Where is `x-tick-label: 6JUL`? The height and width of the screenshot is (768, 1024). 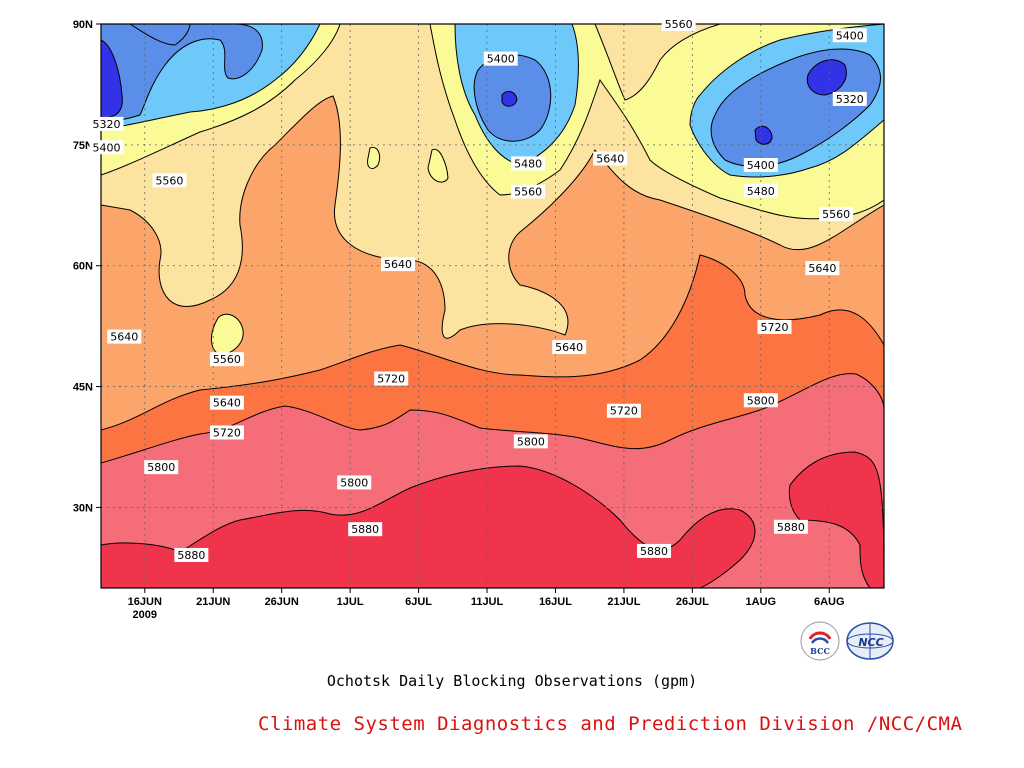
x-tick-label: 6JUL is located at coordinates (418, 602).